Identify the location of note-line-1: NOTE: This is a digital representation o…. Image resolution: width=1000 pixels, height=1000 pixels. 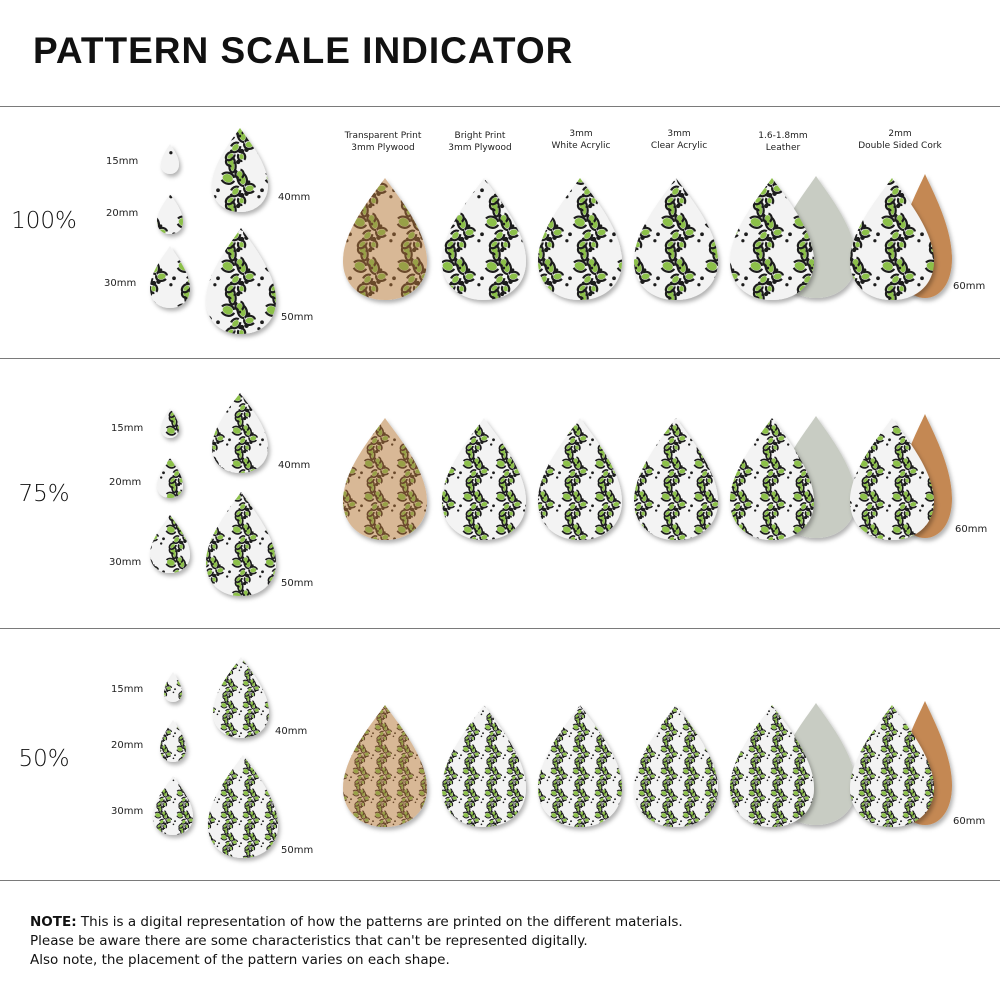
(356, 922).